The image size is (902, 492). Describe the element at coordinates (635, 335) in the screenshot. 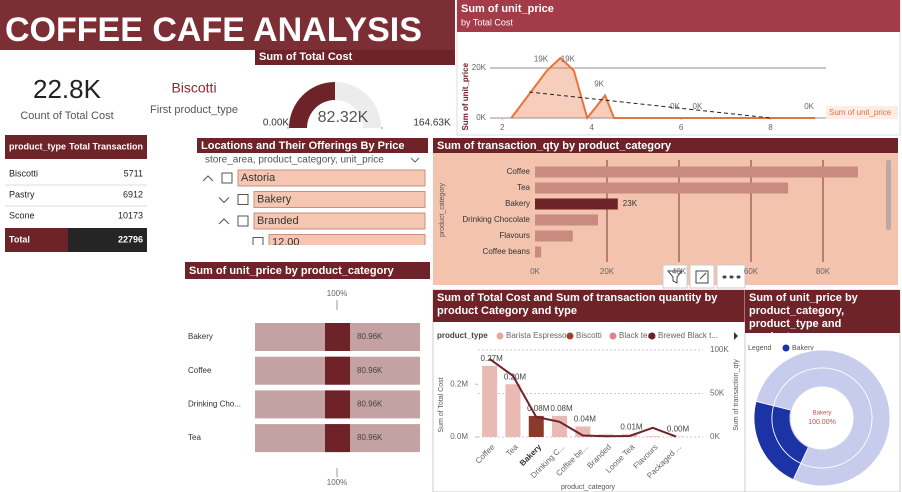

I see `legend-label: Black tea` at that location.